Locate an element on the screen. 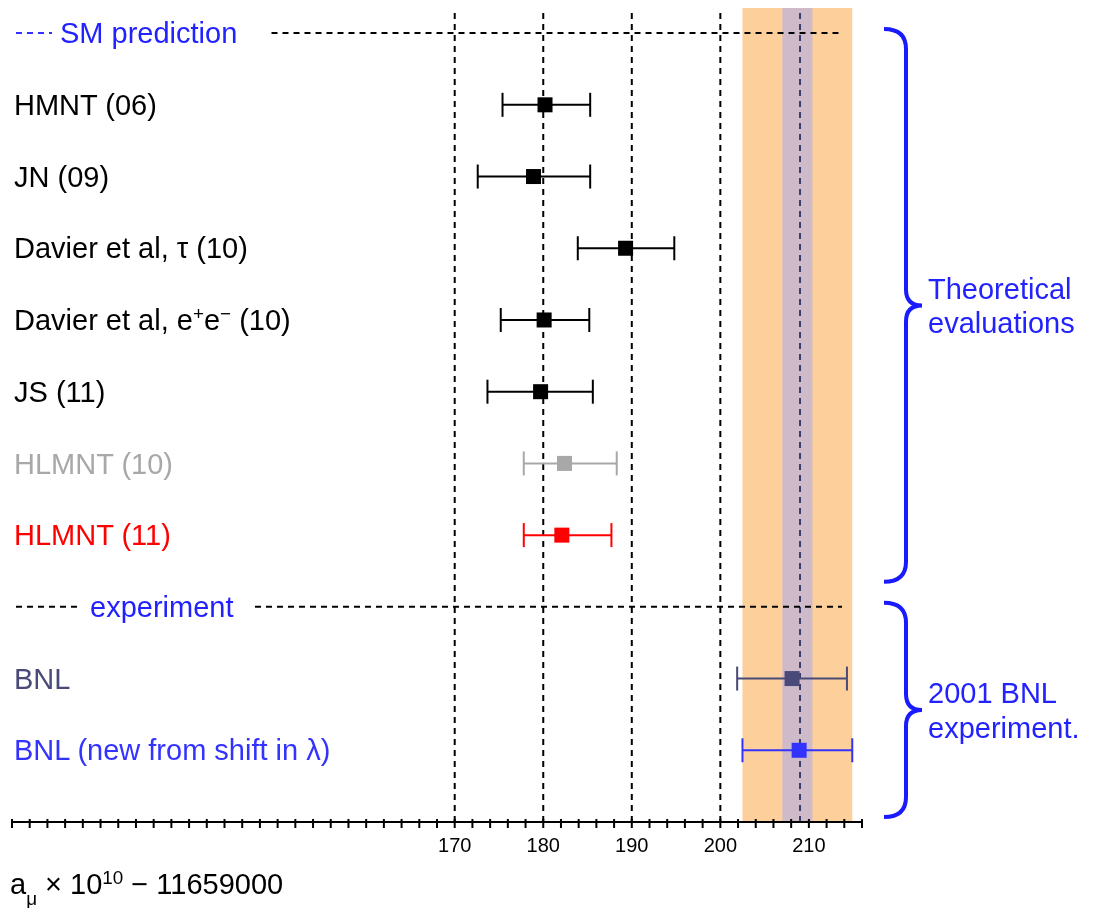  y-tick-label: JN (09) is located at coordinates (62, 176).